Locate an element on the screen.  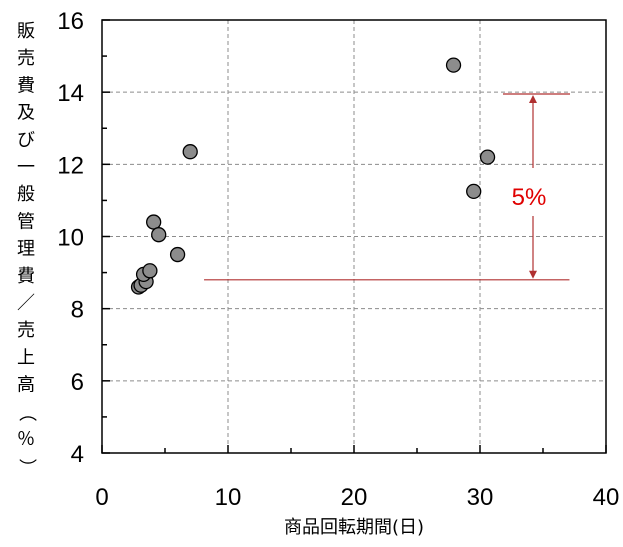
x-tick-label: 30 is located at coordinates (480, 497).